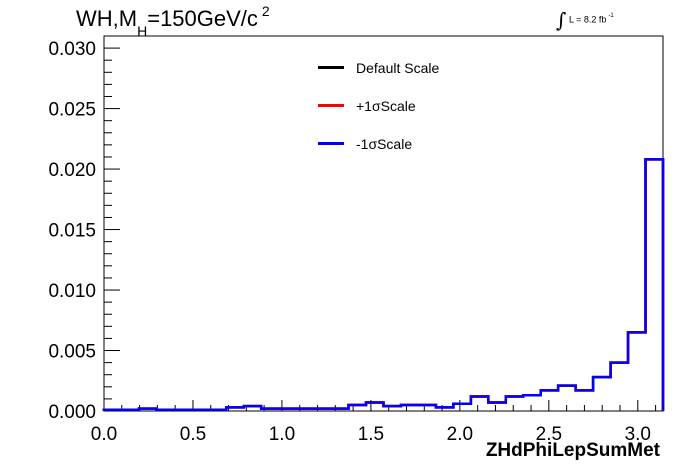  I want to click on legend-label-default: Default Scale, so click(398, 67).